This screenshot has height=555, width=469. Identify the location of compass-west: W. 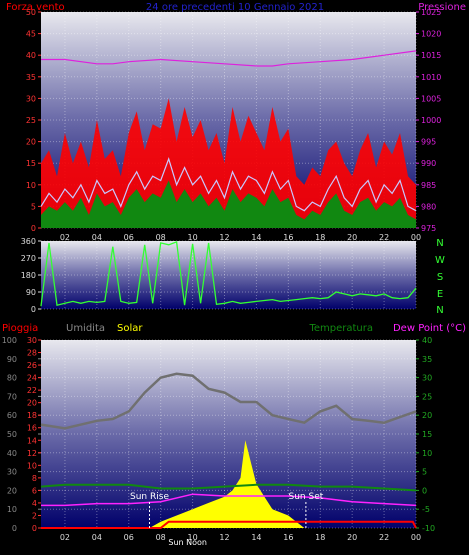
(440, 260).